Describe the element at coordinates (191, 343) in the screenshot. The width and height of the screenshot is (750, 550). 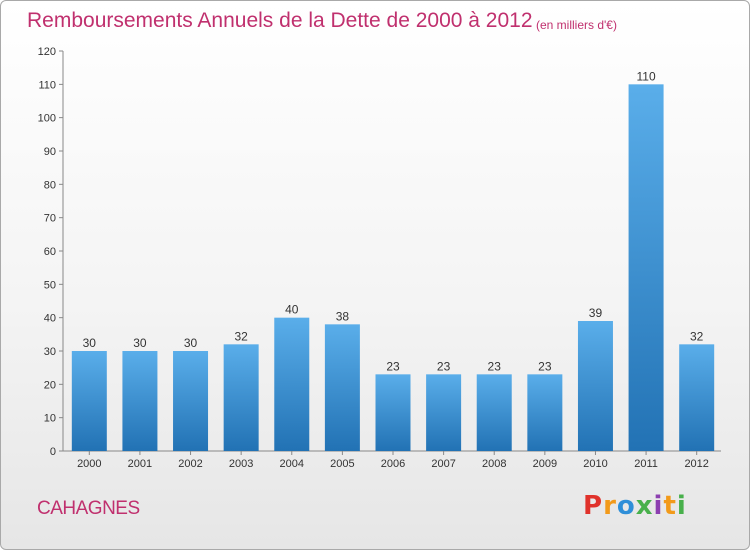
I see `value-label-2002: 30` at that location.